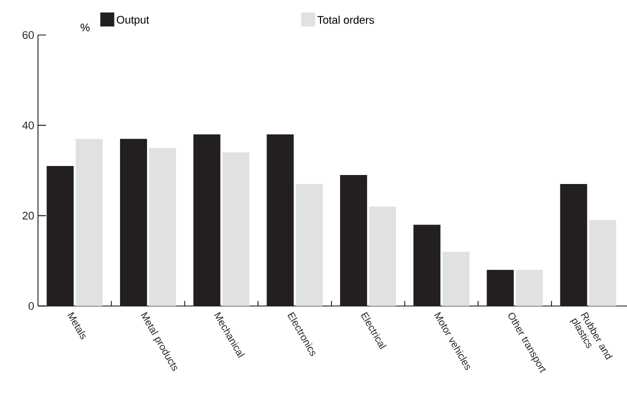 Image resolution: width=627 pixels, height=405 pixels. What do you see at coordinates (345, 20) in the screenshot?
I see `legend-label: Total orders` at bounding box center [345, 20].